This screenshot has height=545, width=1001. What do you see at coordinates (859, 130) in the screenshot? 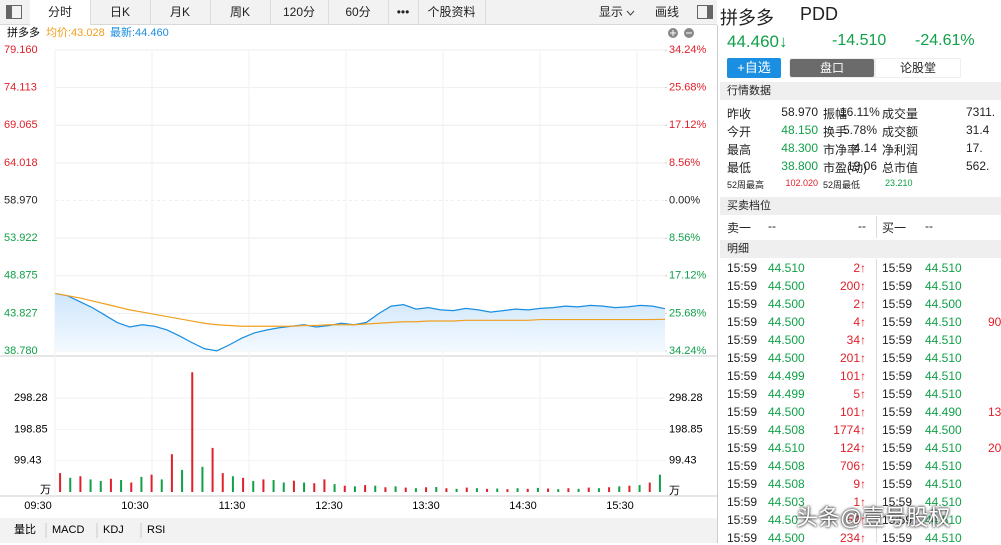
I see `field-value: 5.78%` at bounding box center [859, 130].